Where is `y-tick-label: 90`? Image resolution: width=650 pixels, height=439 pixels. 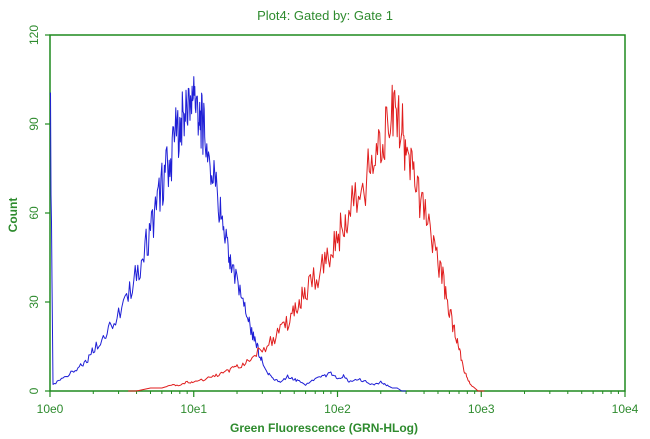
y-tick-label: 90 is located at coordinates (34, 124).